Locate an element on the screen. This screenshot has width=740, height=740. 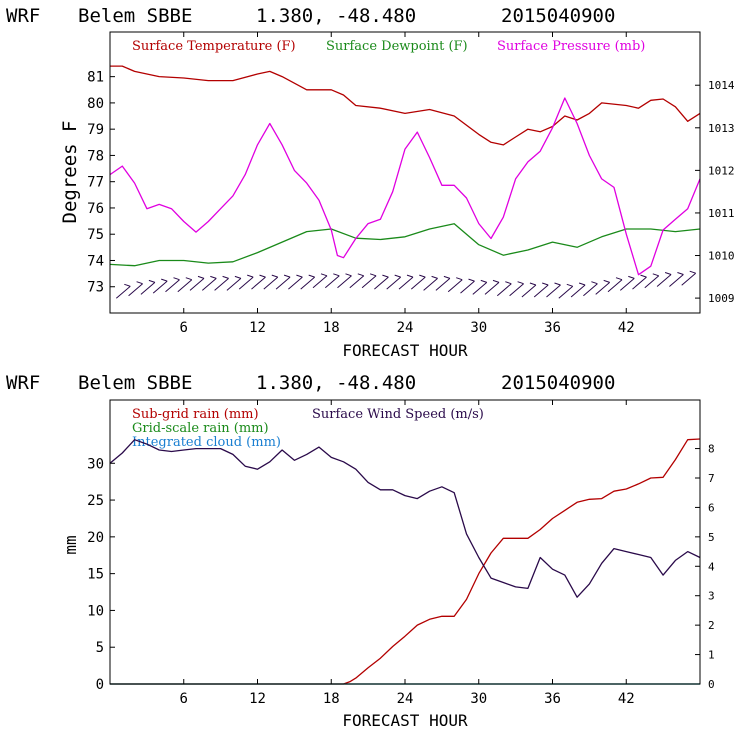
panel1-title-model: WRF is located at coordinates (23, 16).